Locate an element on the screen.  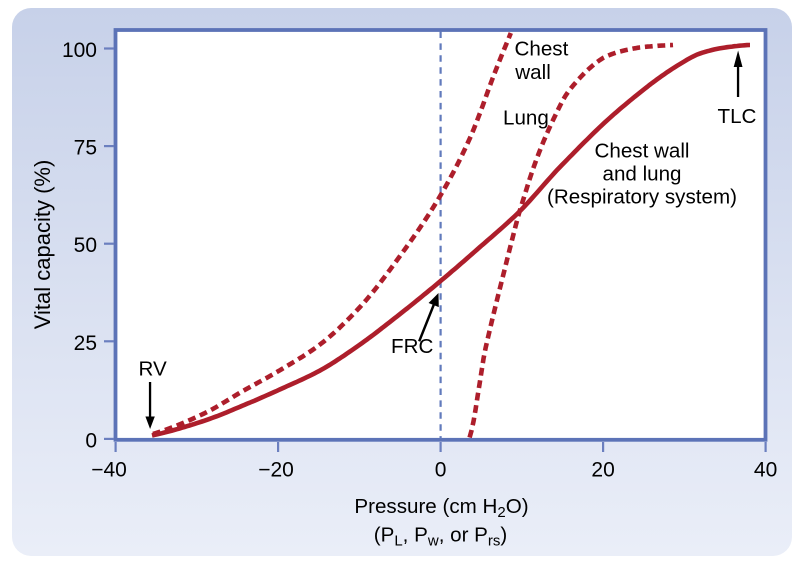
svg-text: Lung is located at coordinates (526, 118).